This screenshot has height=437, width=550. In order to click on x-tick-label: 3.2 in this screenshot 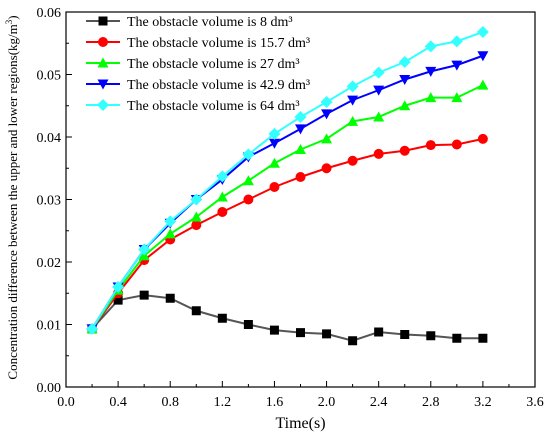, I will do `click(483, 402)`.